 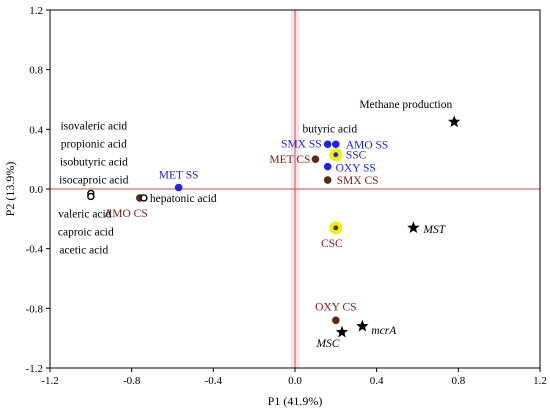 What do you see at coordinates (295, 381) in the screenshot?
I see `x-tick-label: 0.0` at bounding box center [295, 381].